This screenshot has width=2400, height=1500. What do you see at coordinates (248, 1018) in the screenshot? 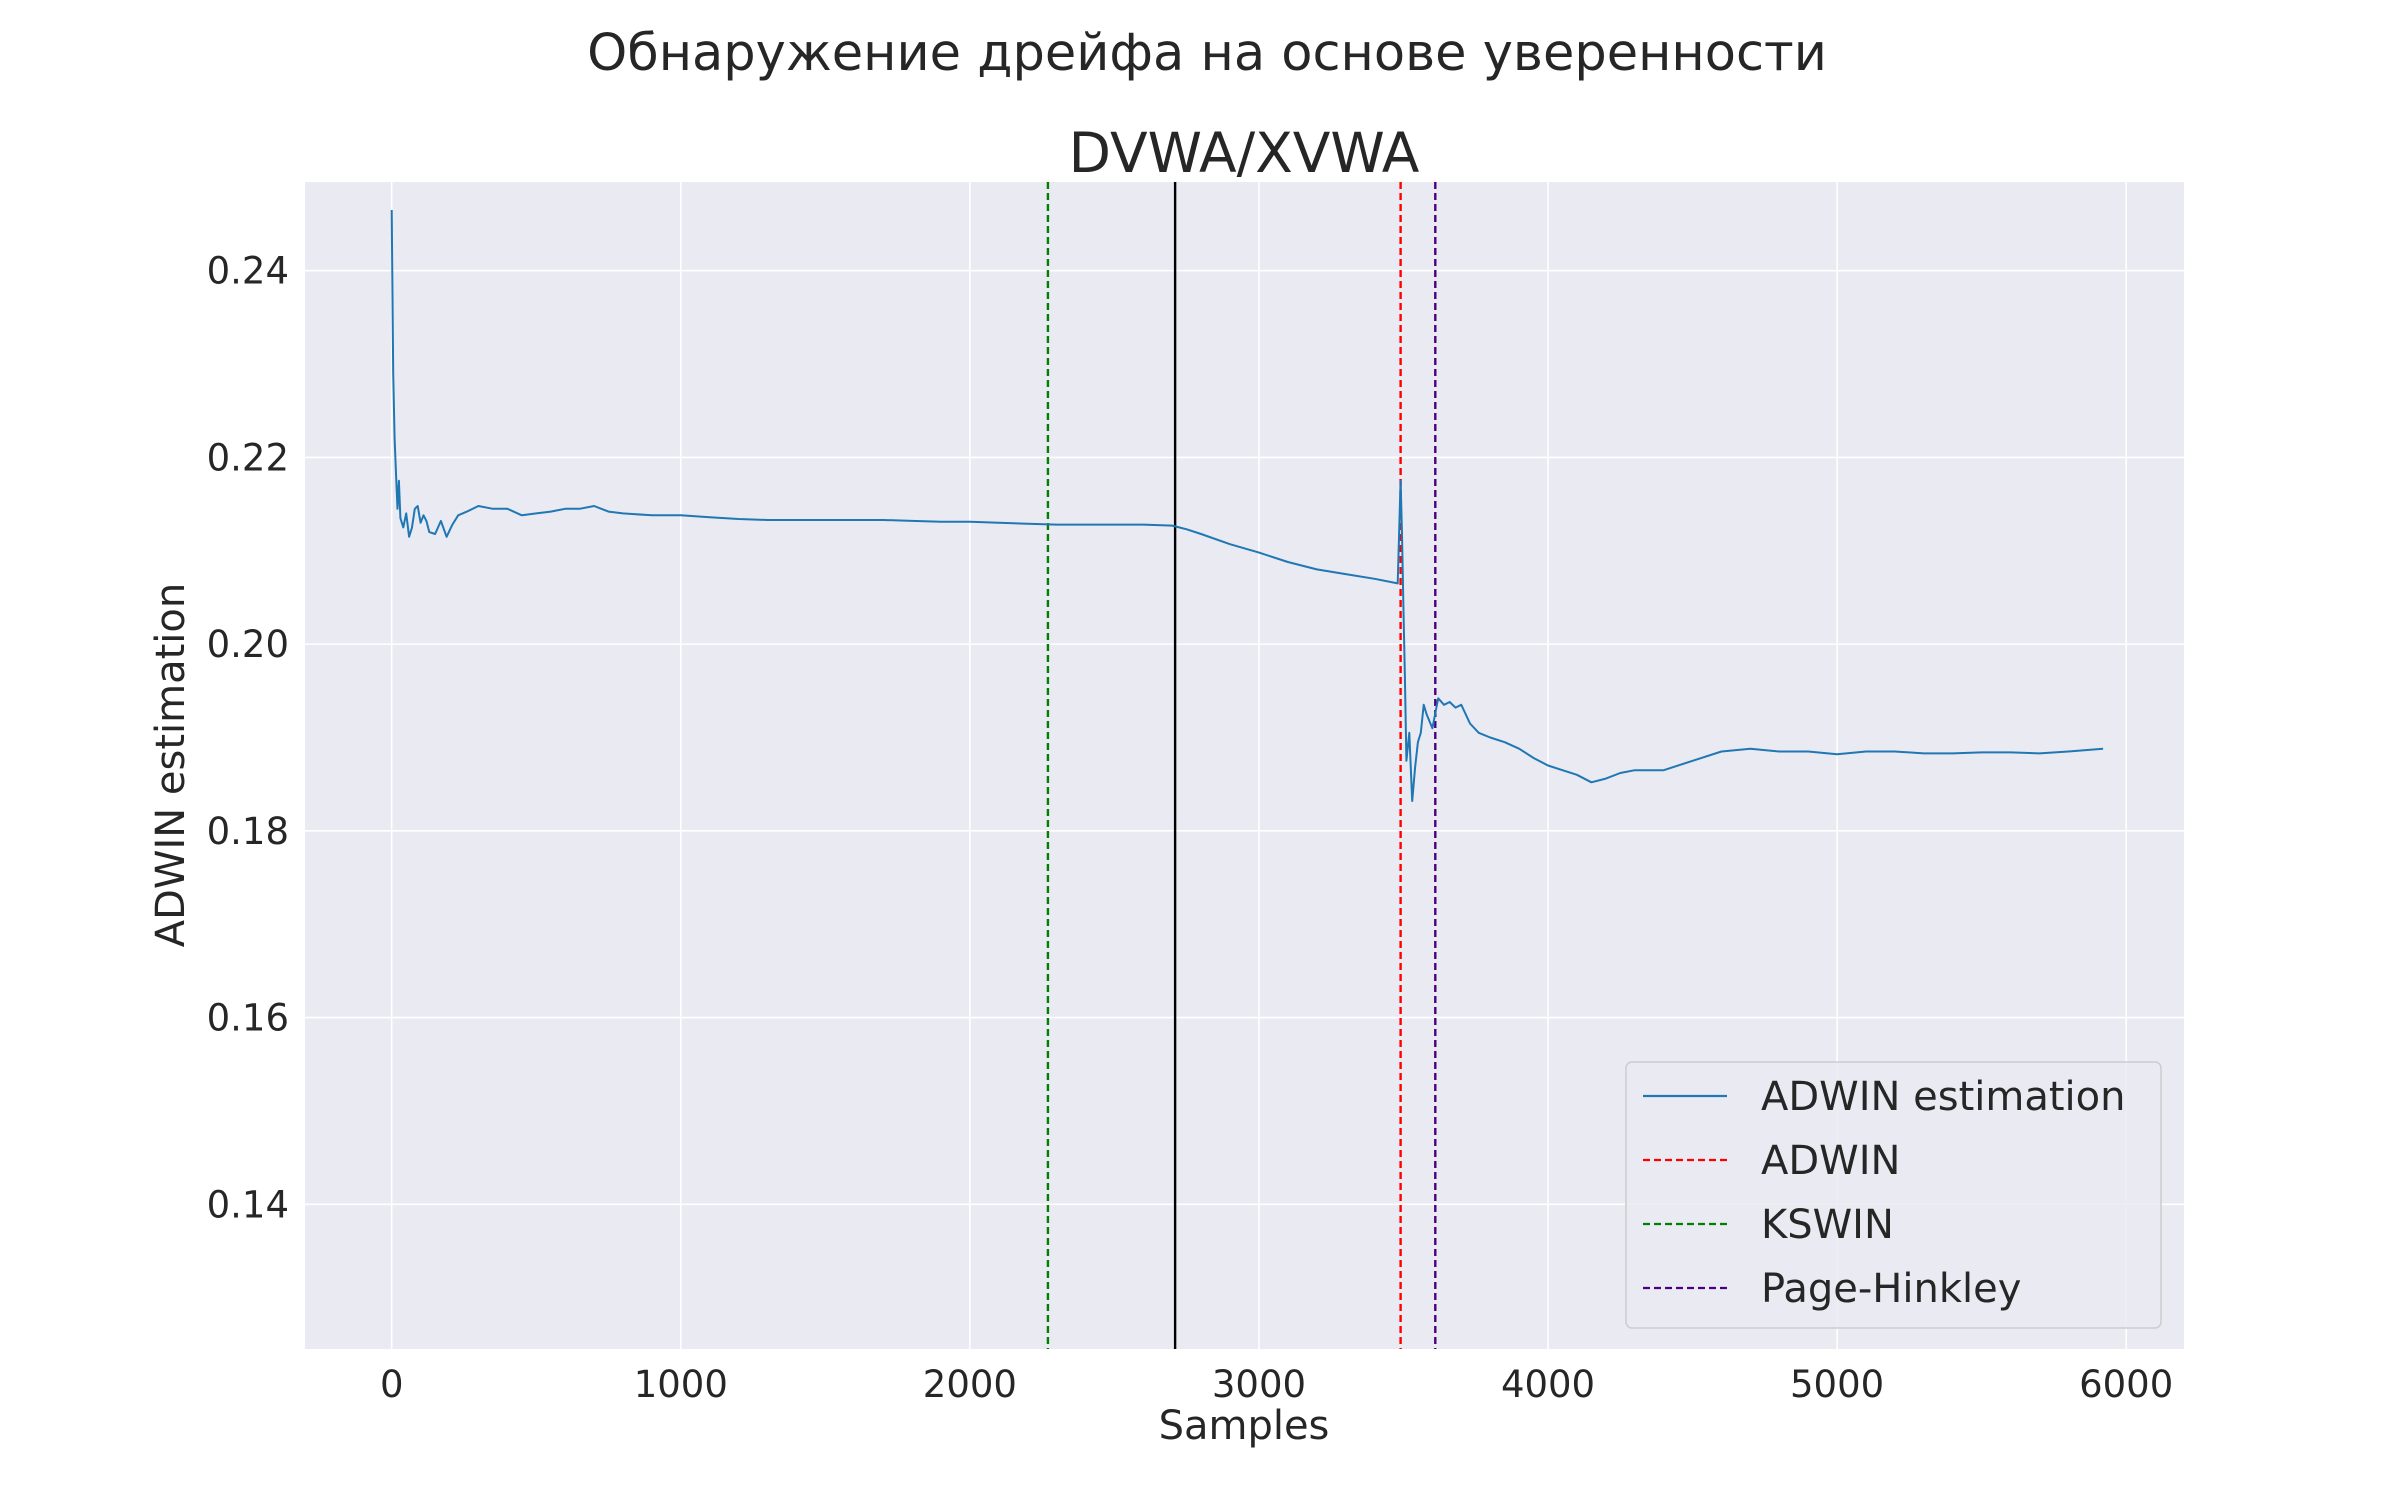
I see `y-tick-label: 0.16` at bounding box center [248, 1018].